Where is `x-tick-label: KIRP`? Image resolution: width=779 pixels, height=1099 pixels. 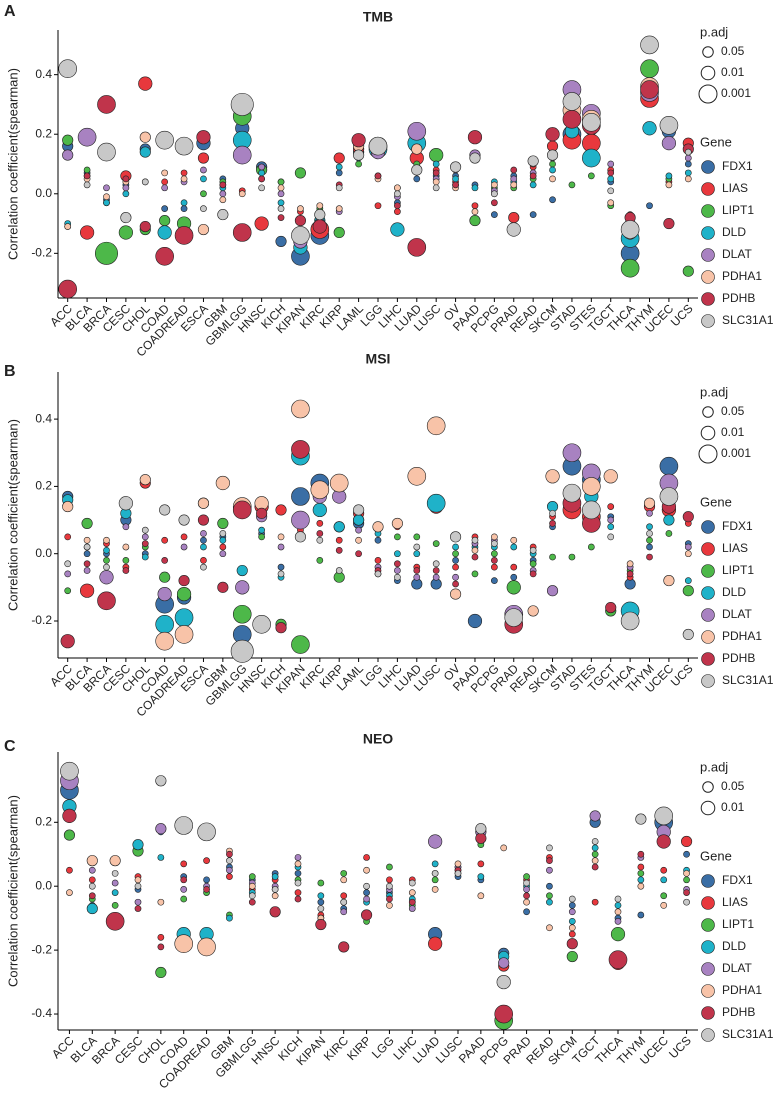 x-tick-label: KIRP is located at coordinates (359, 1048).